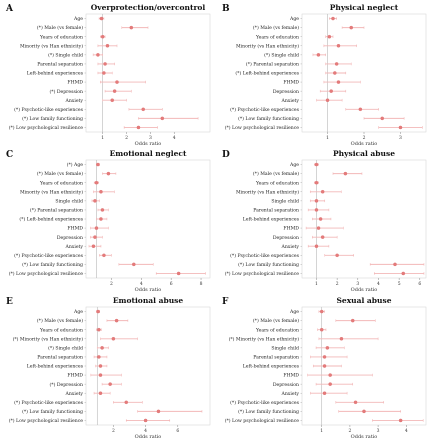 The image size is (432, 440). What do you see at coordinates (399, 284) in the screenshot?
I see `x-tick-label: 5` at bounding box center [399, 284].